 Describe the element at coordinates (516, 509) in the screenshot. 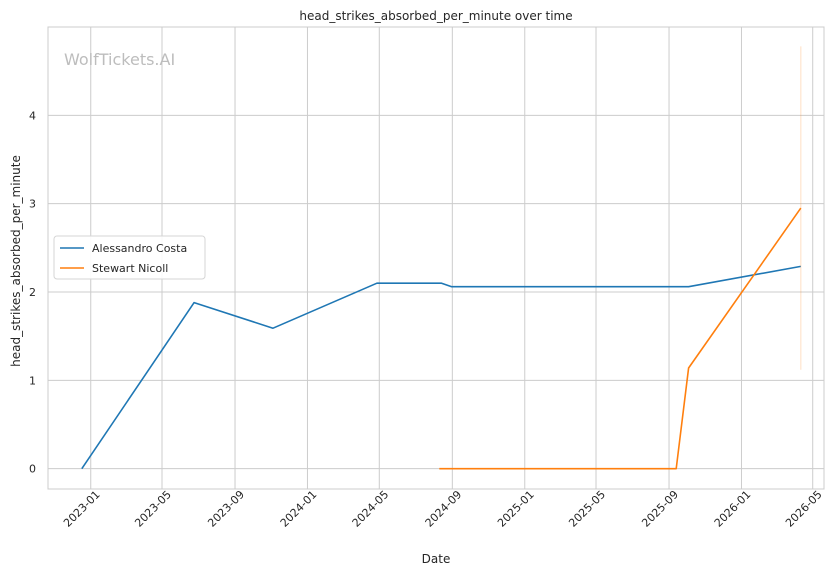

I see `x-tick-label: 2025-01` at that location.